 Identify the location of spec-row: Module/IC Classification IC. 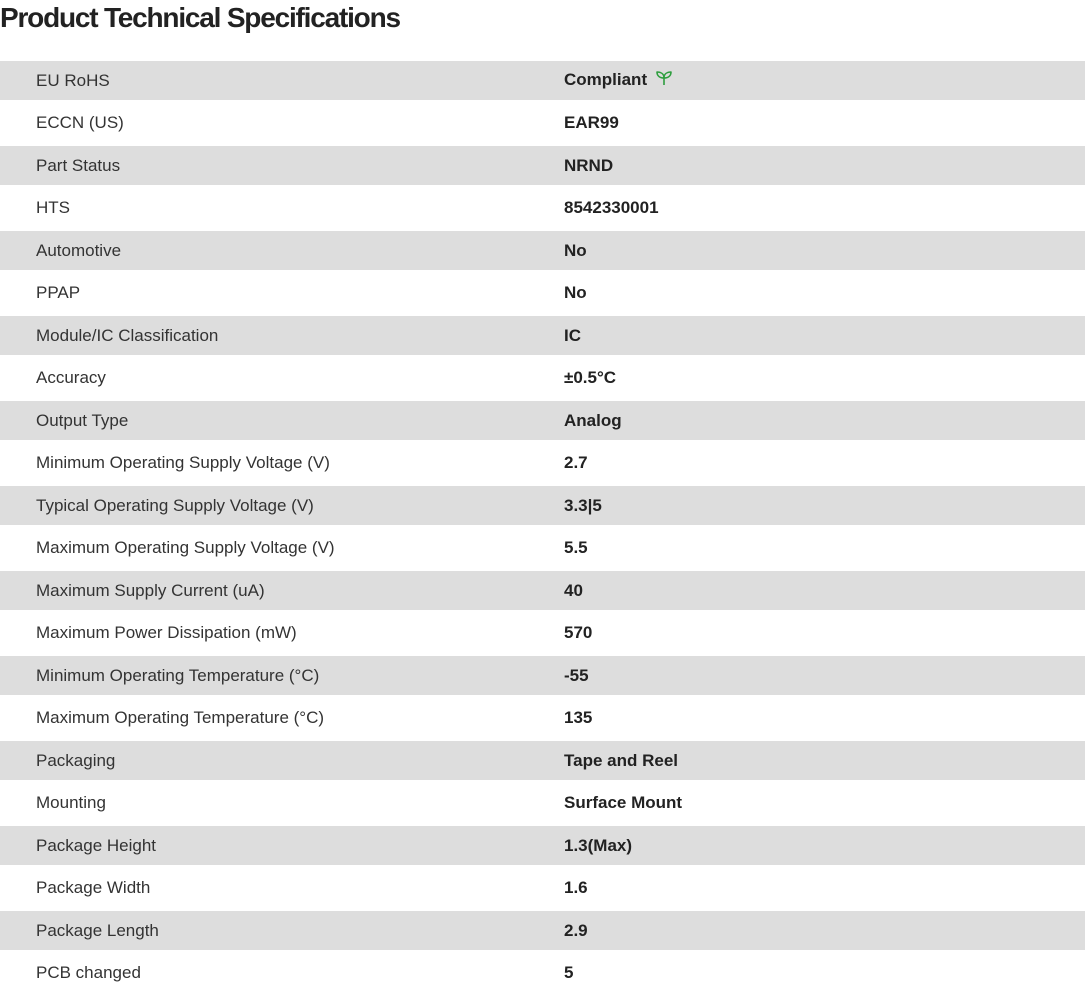
(542, 335).